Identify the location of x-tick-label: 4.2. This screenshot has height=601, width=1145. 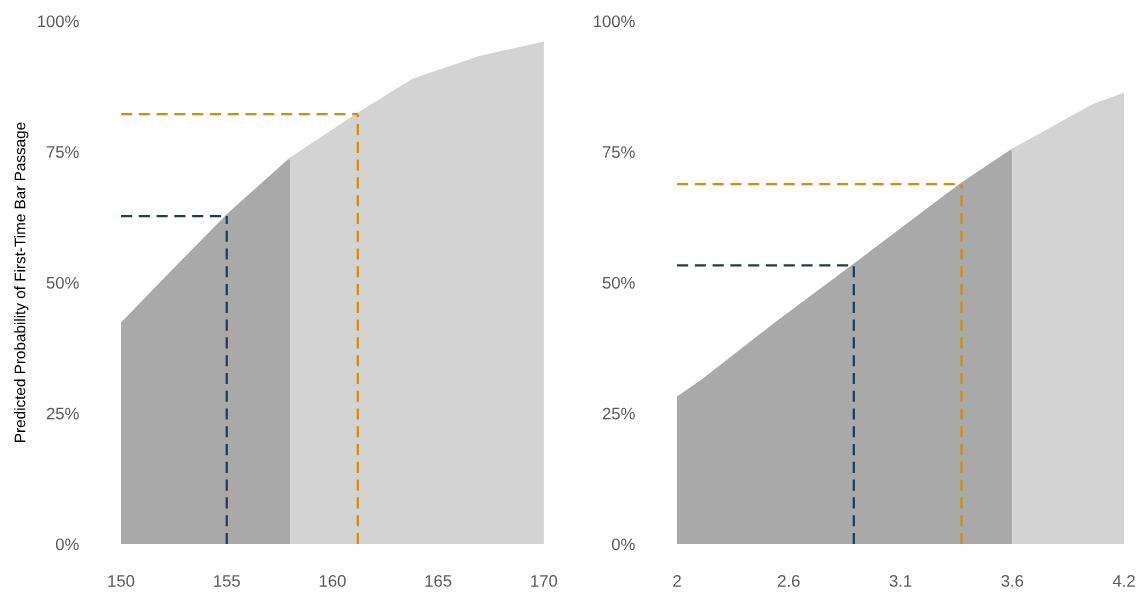
(1123, 581).